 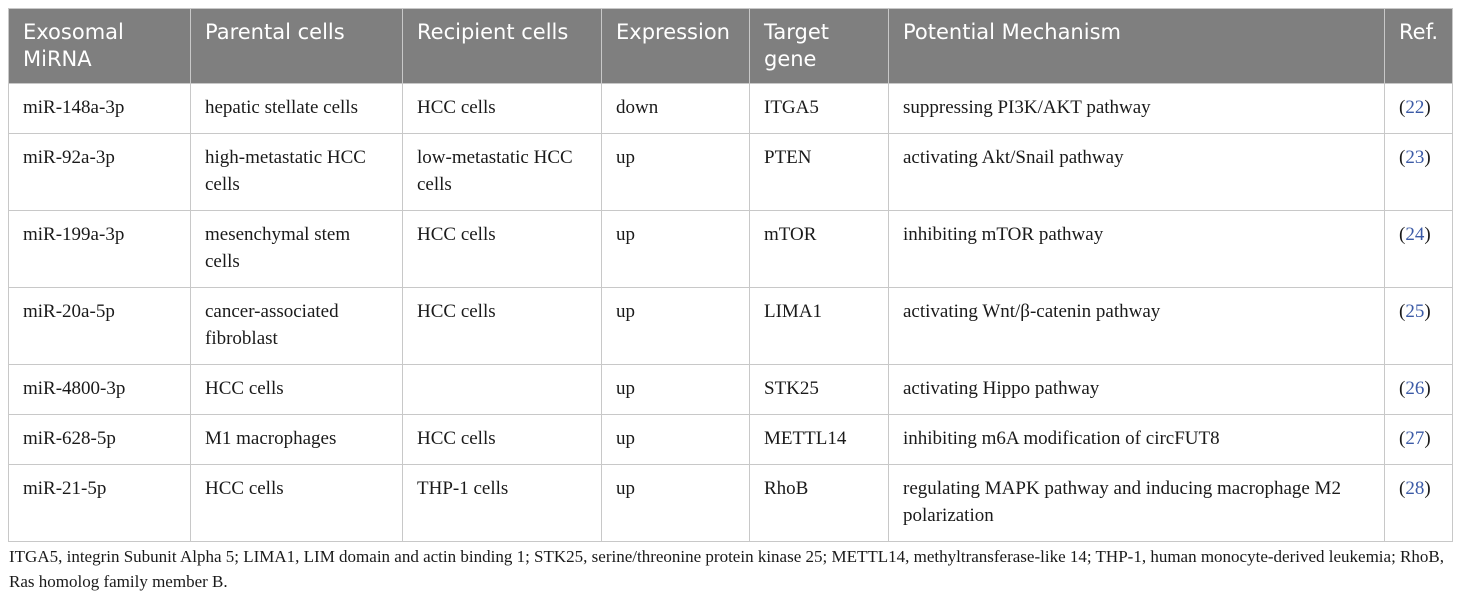 What do you see at coordinates (1136, 439) in the screenshot?
I see `cell-mechanism: inhibiting m6A modification of circFUT8` at bounding box center [1136, 439].